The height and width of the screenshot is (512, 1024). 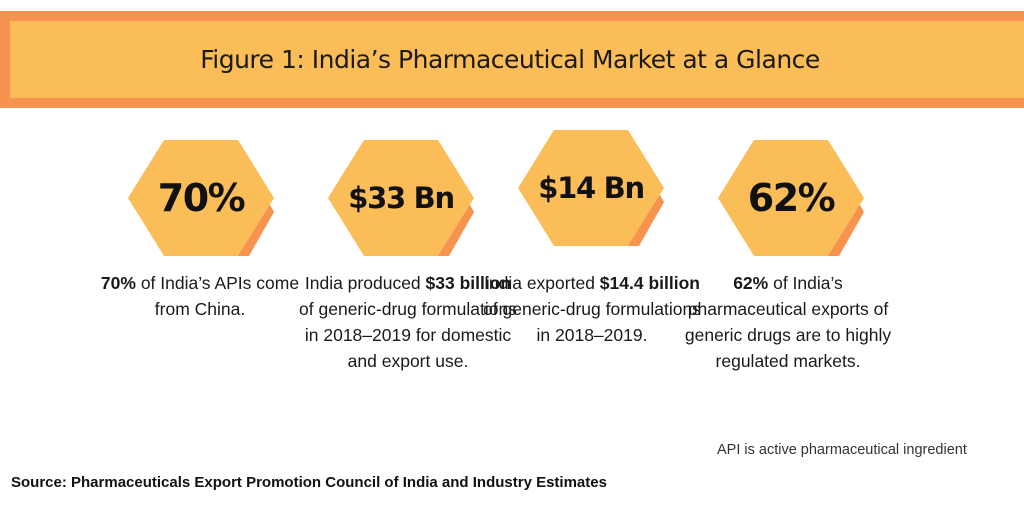 What do you see at coordinates (542, 283) in the screenshot?
I see `stat-description-prefix: India exported` at bounding box center [542, 283].